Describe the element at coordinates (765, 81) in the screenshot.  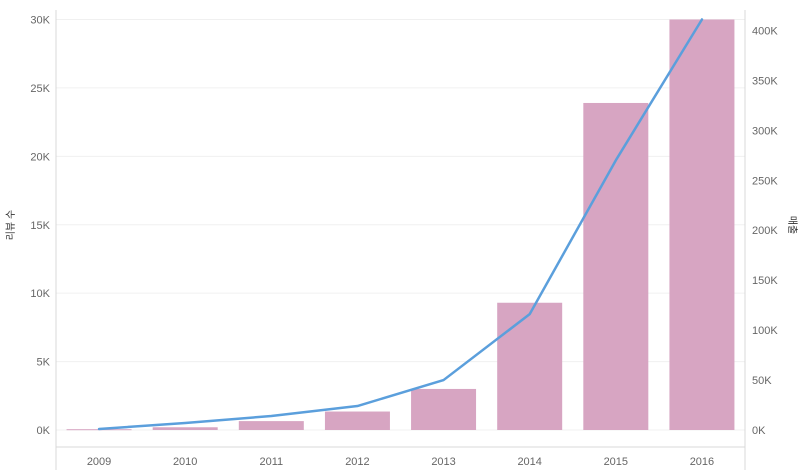
I see `right-tick-label: 350K` at that location.